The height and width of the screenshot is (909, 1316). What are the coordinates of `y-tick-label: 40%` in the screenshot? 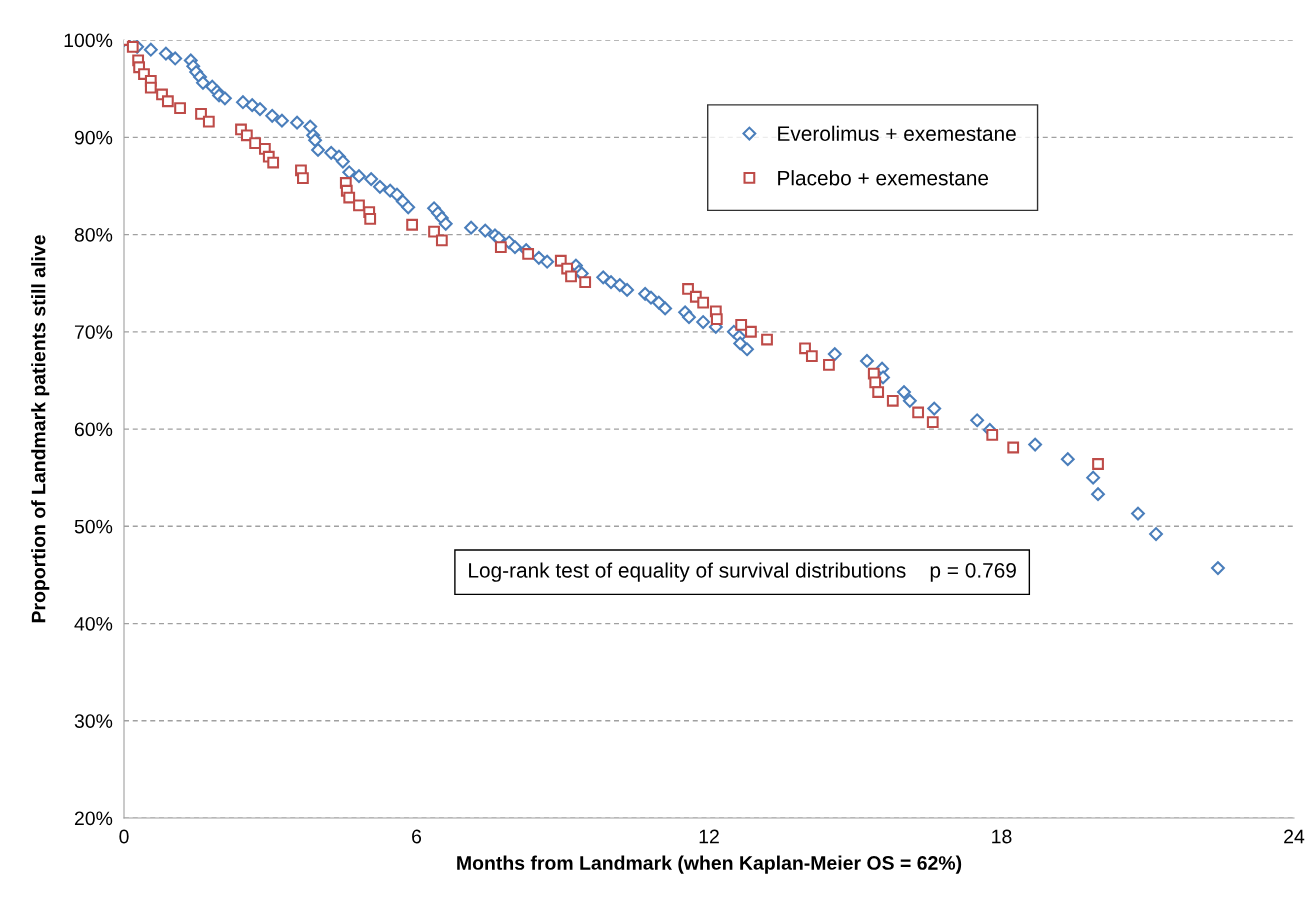 It's located at (93, 623).